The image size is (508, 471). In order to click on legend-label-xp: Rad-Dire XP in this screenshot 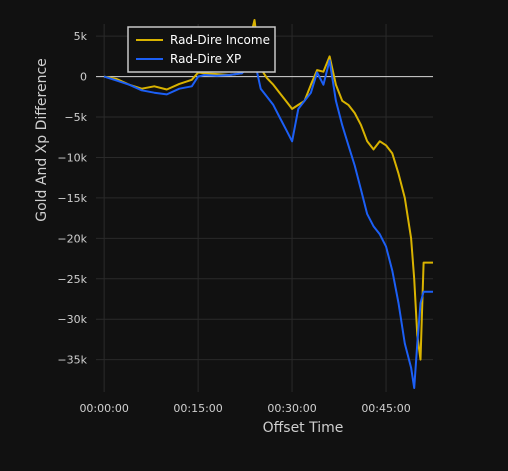, I will do `click(205, 59)`.